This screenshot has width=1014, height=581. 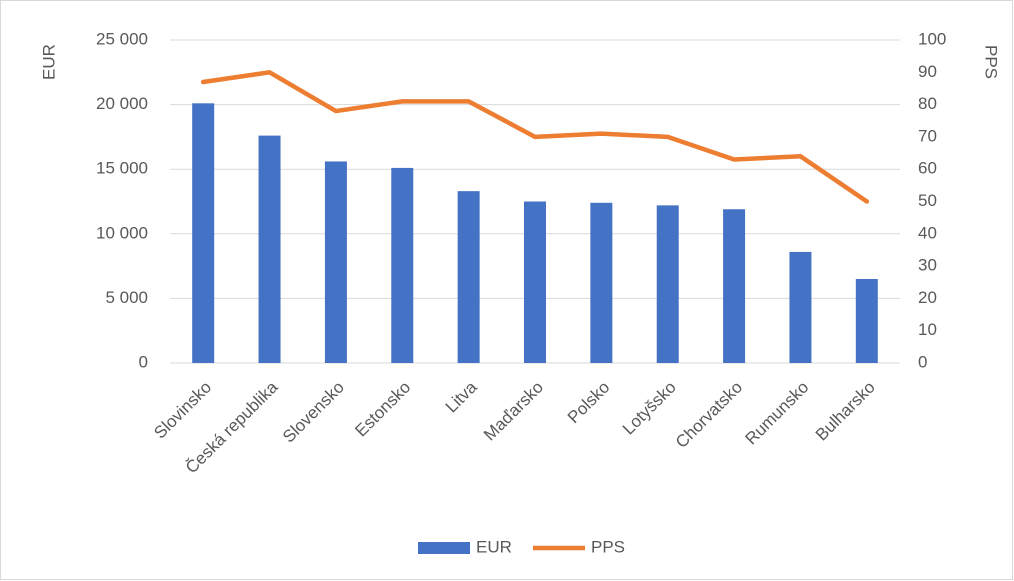 I want to click on y2-tick-label: 50, so click(x=927, y=200).